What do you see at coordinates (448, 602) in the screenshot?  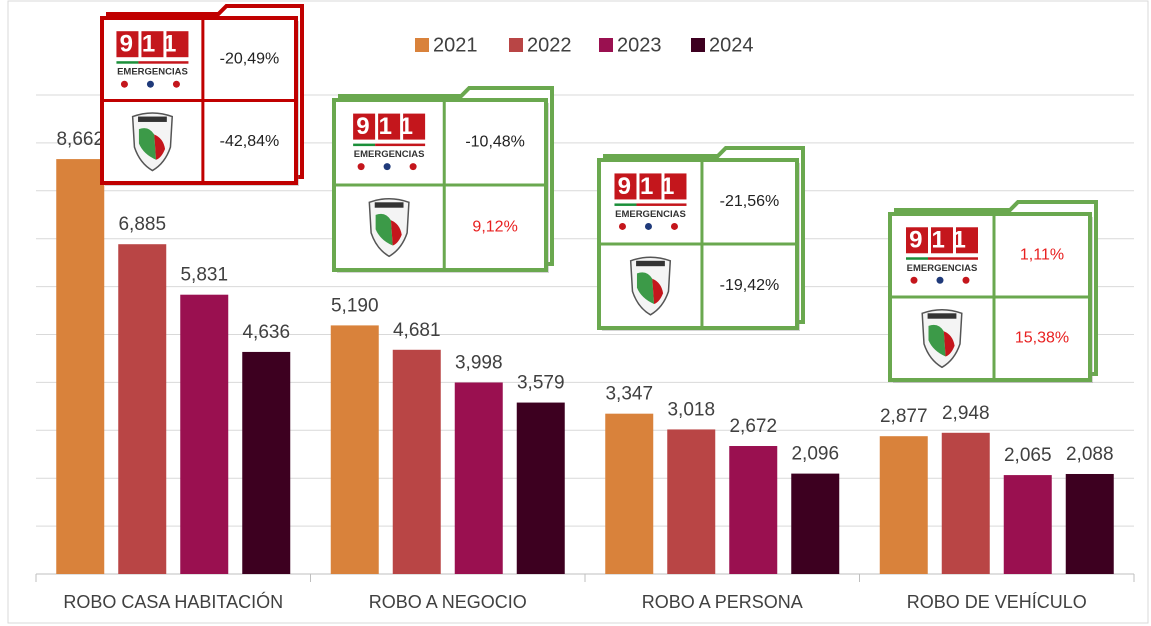 I see `x-tick-label: ROBO A NEGOCIO` at bounding box center [448, 602].